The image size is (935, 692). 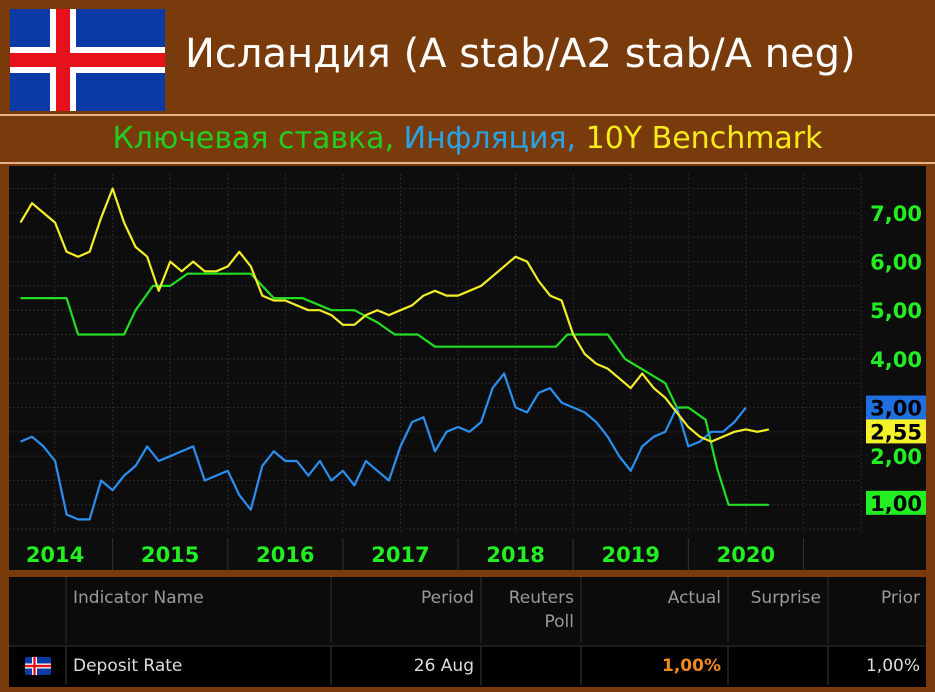 I want to click on subtitle-key-rate: Ключевая ставка,, so click(x=258, y=138).